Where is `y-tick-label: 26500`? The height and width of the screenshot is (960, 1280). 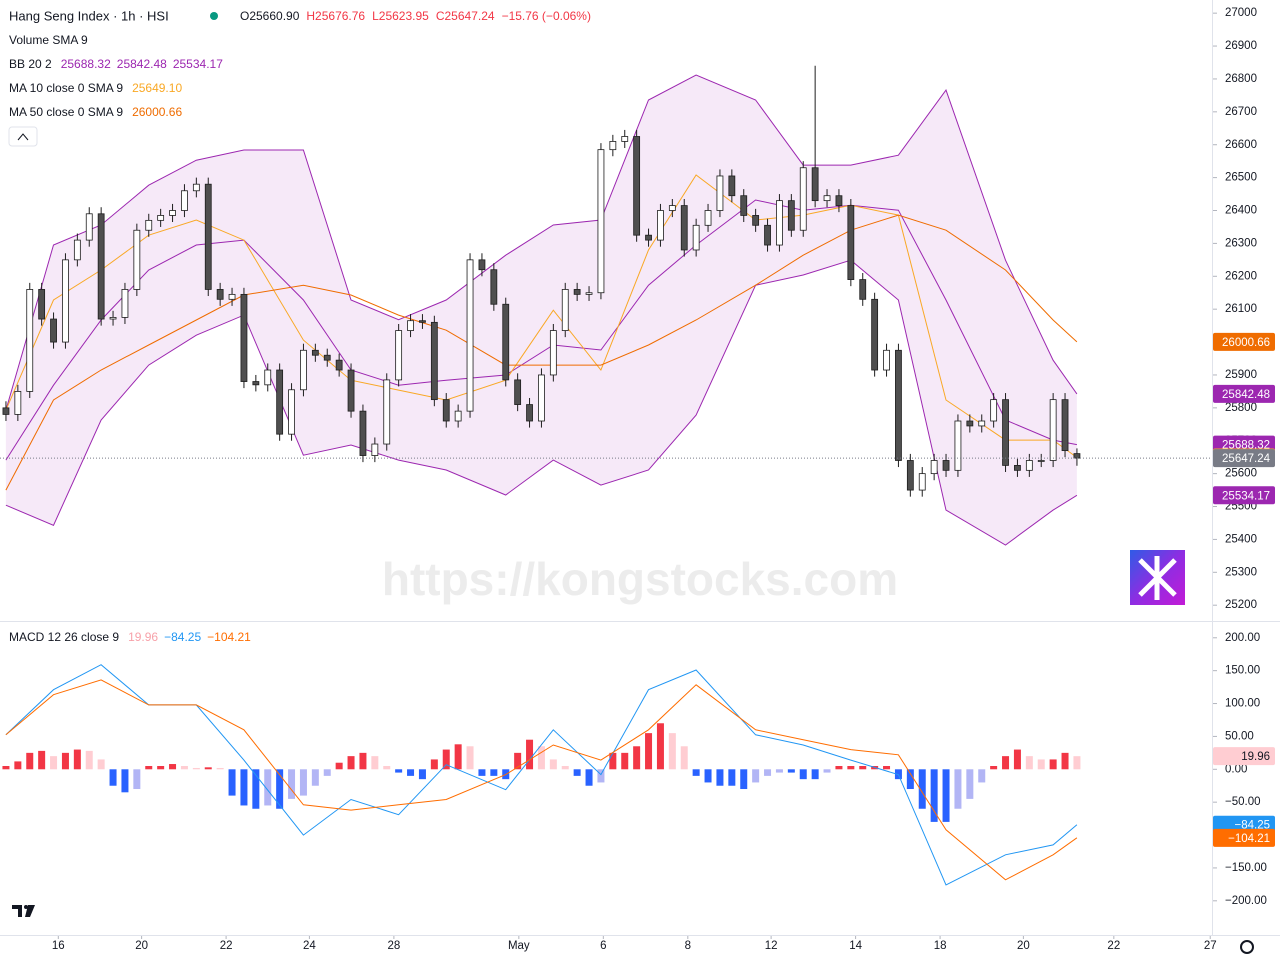 y-tick-label: 26500 is located at coordinates (1241, 178).